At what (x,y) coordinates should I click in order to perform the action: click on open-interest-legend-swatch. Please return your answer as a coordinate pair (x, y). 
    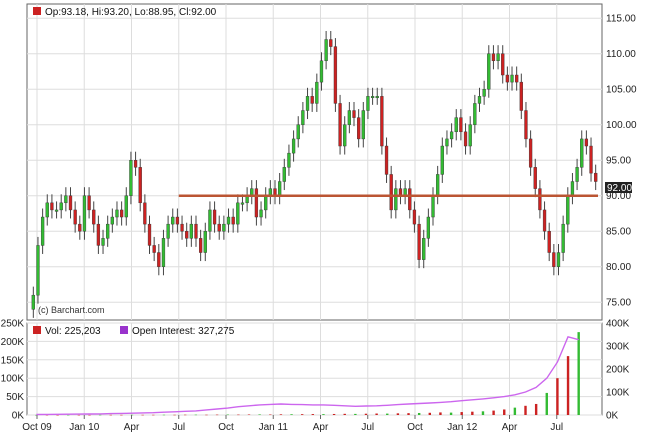
    Looking at the image, I should click on (124, 330).